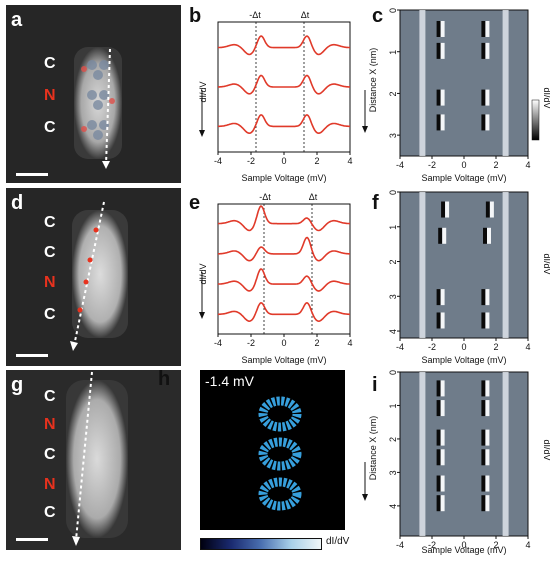  Describe the element at coordinates (50, 222) in the screenshot. I see `site-label-d-1: C` at that location.